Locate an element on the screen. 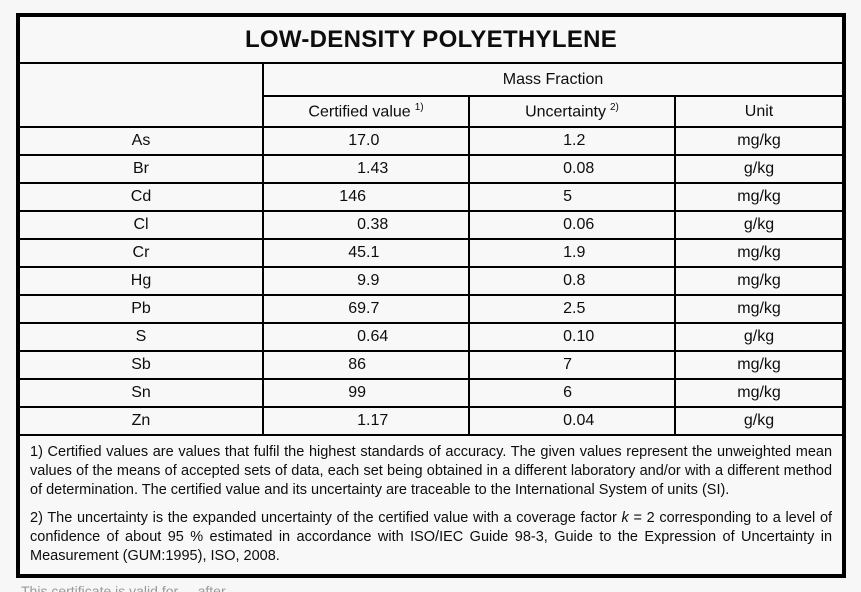 The height and width of the screenshot is (592, 861). column-header-certified-value: Certified value 1) is located at coordinates (366, 111).